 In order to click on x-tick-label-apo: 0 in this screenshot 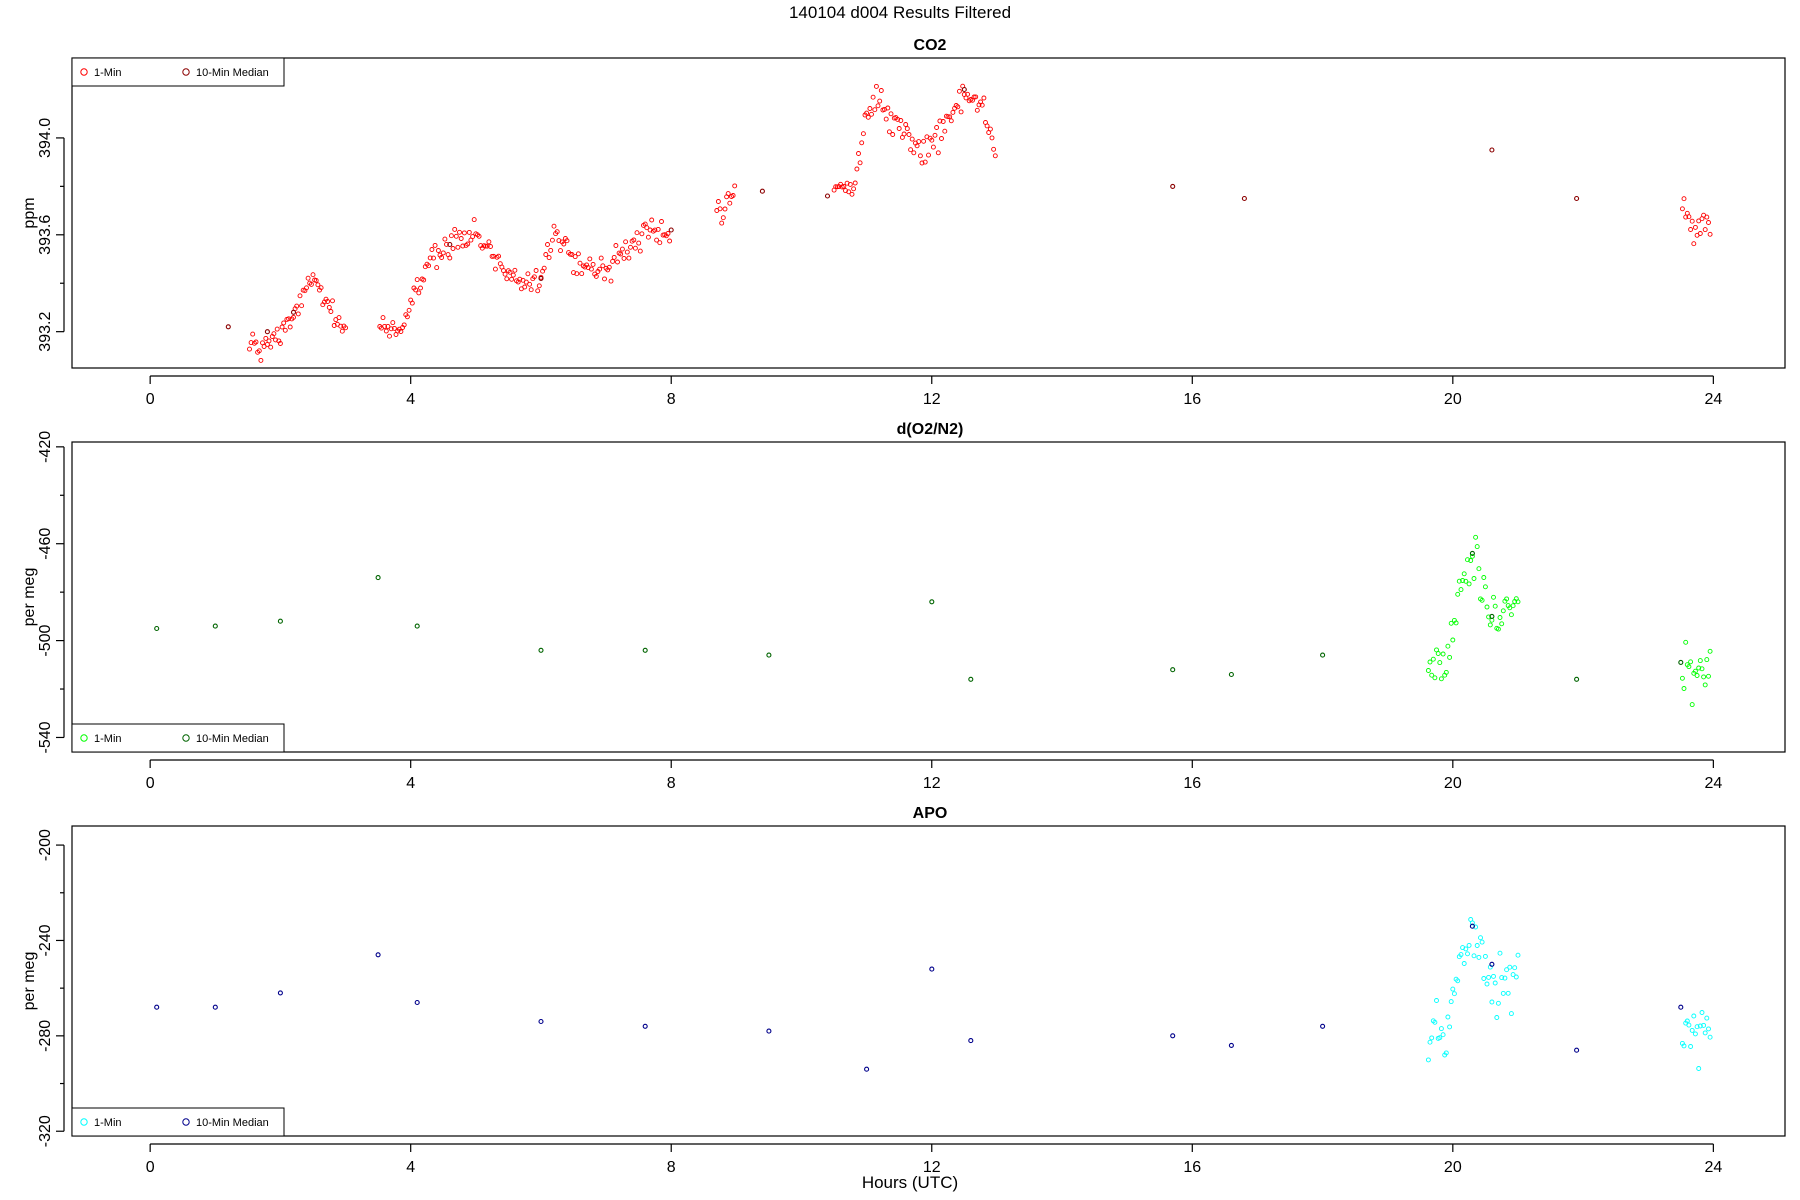, I will do `click(150, 1167)`.